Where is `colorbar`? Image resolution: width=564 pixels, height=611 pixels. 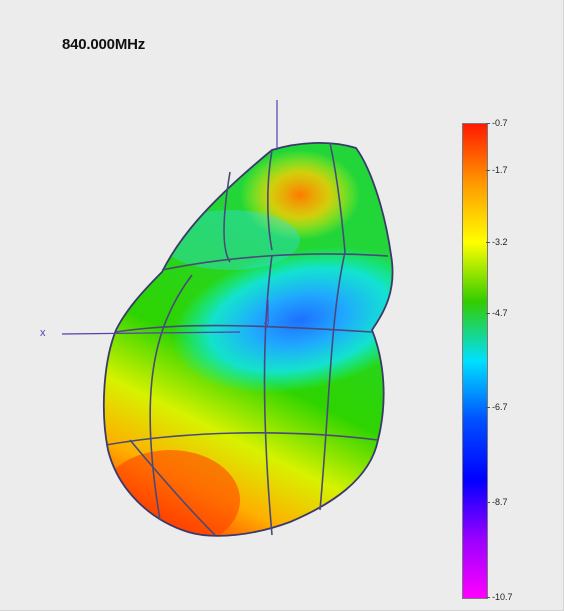
colorbar is located at coordinates (475, 361).